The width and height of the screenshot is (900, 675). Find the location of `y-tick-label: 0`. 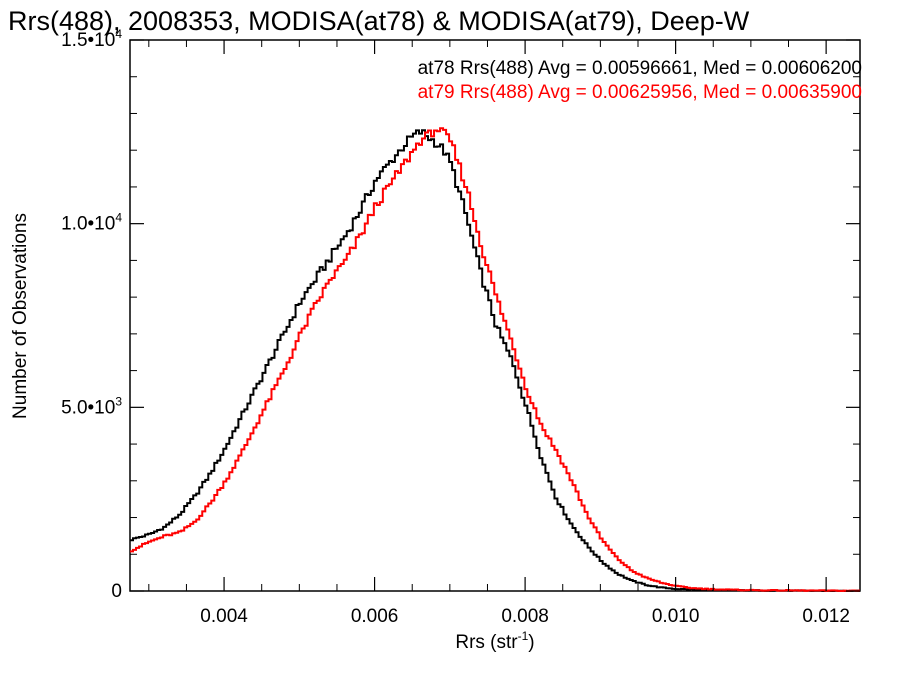

y-tick-label: 0 is located at coordinates (116, 591).